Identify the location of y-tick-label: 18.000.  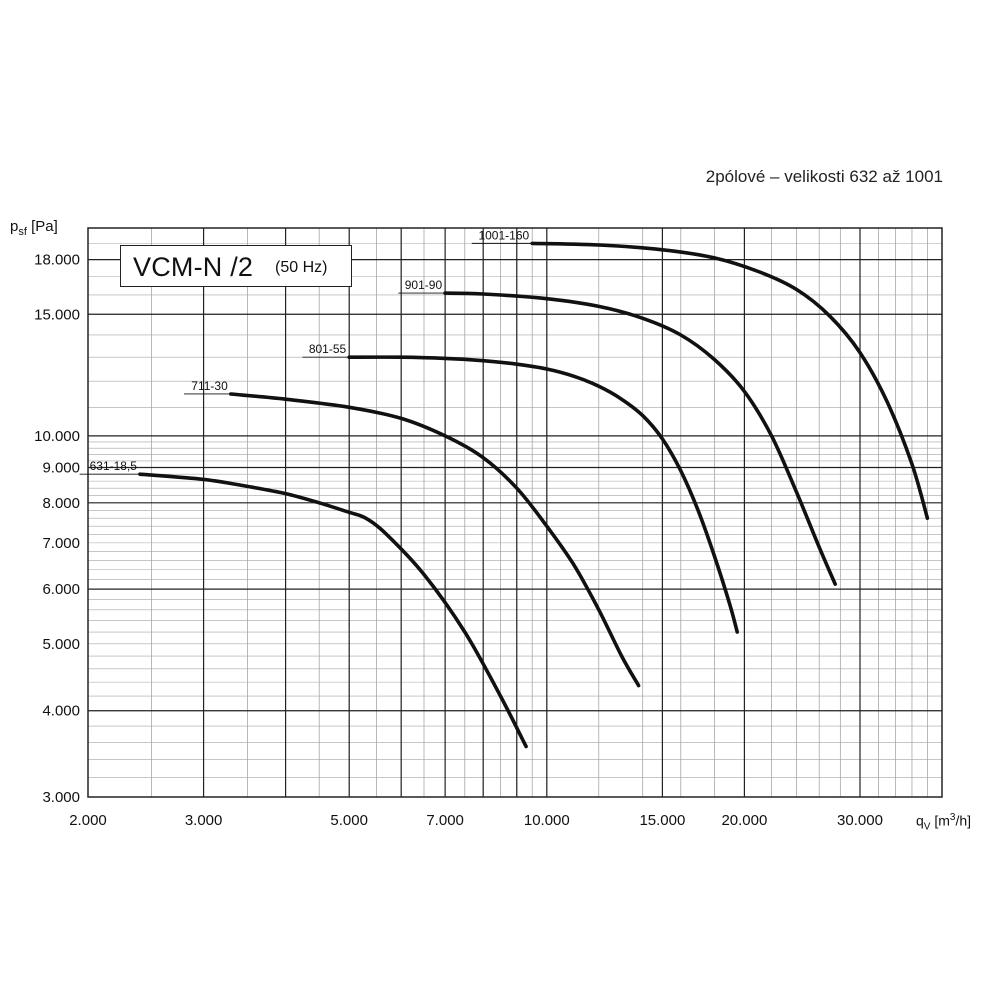
(57, 260).